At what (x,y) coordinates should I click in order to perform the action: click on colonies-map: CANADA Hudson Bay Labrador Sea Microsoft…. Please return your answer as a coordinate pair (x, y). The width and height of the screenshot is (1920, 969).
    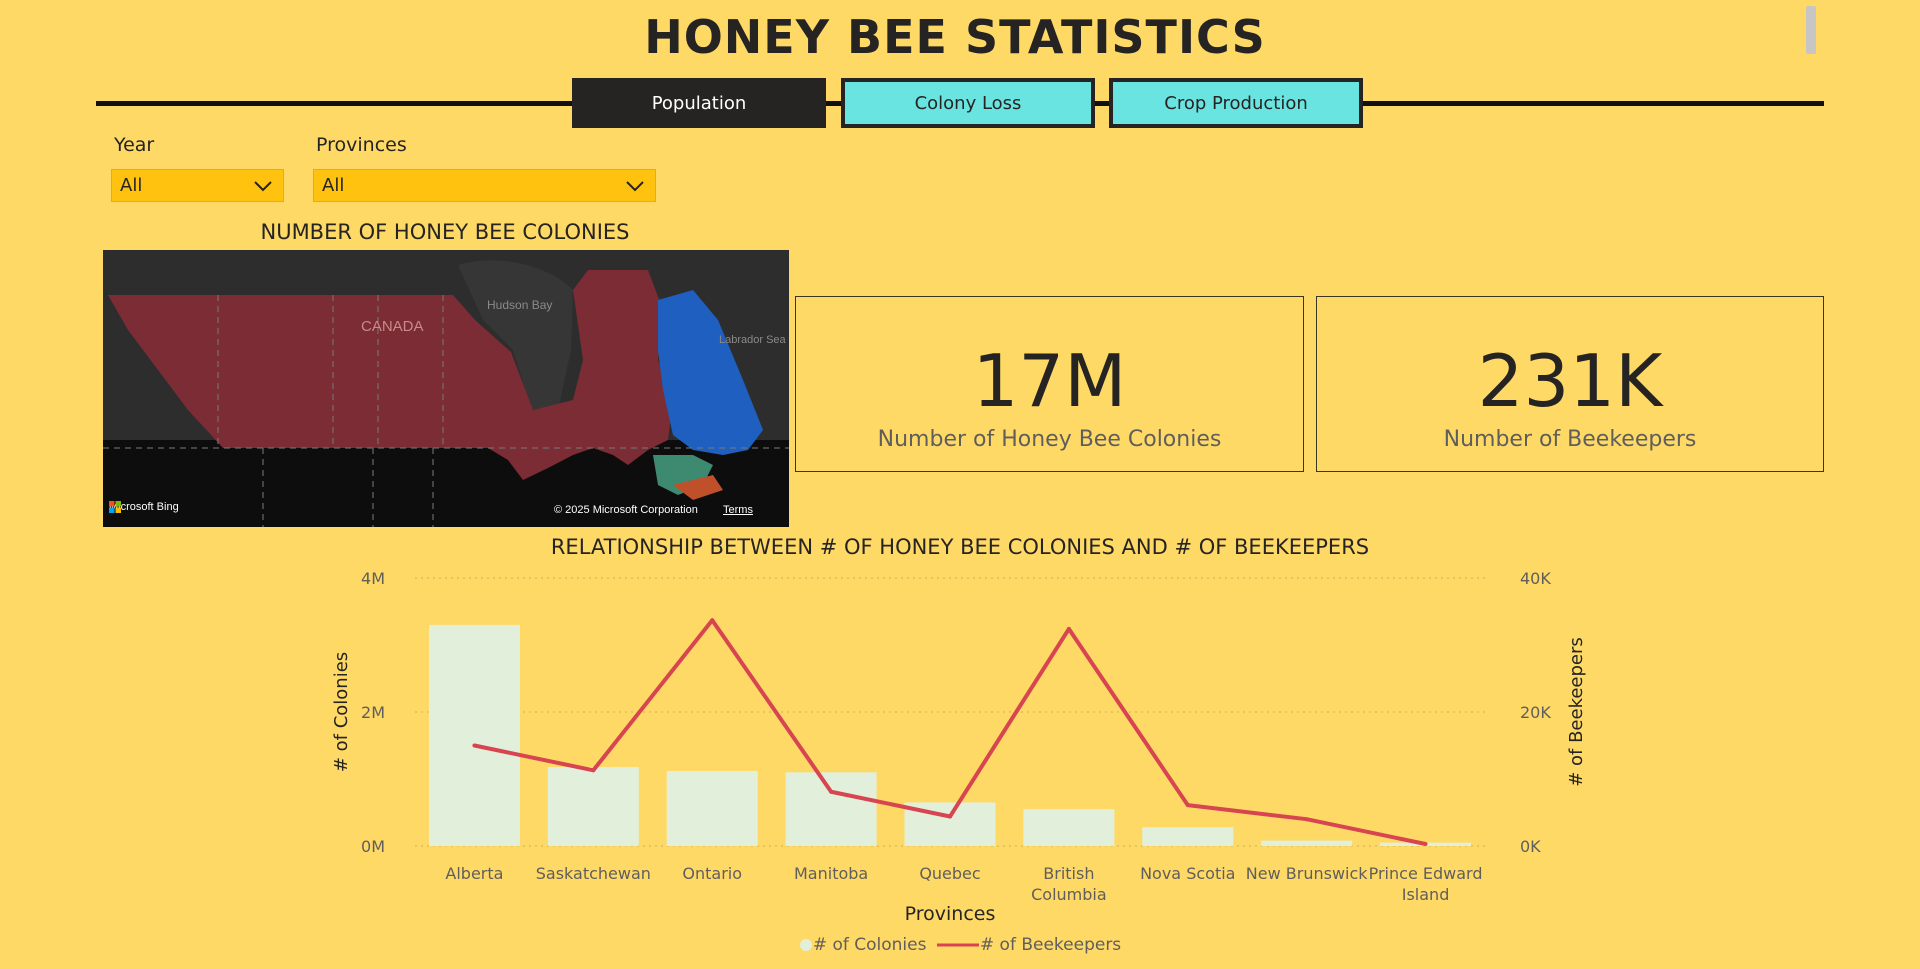
    Looking at the image, I should click on (446, 388).